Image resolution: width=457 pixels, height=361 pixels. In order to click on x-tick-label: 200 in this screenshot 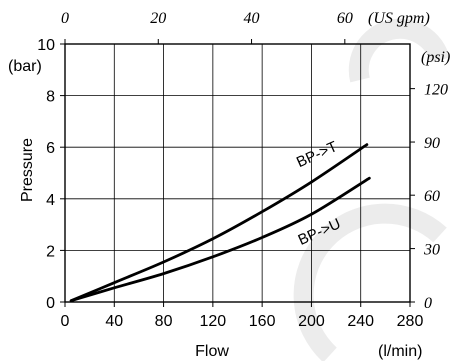, I will do `click(311, 321)`.